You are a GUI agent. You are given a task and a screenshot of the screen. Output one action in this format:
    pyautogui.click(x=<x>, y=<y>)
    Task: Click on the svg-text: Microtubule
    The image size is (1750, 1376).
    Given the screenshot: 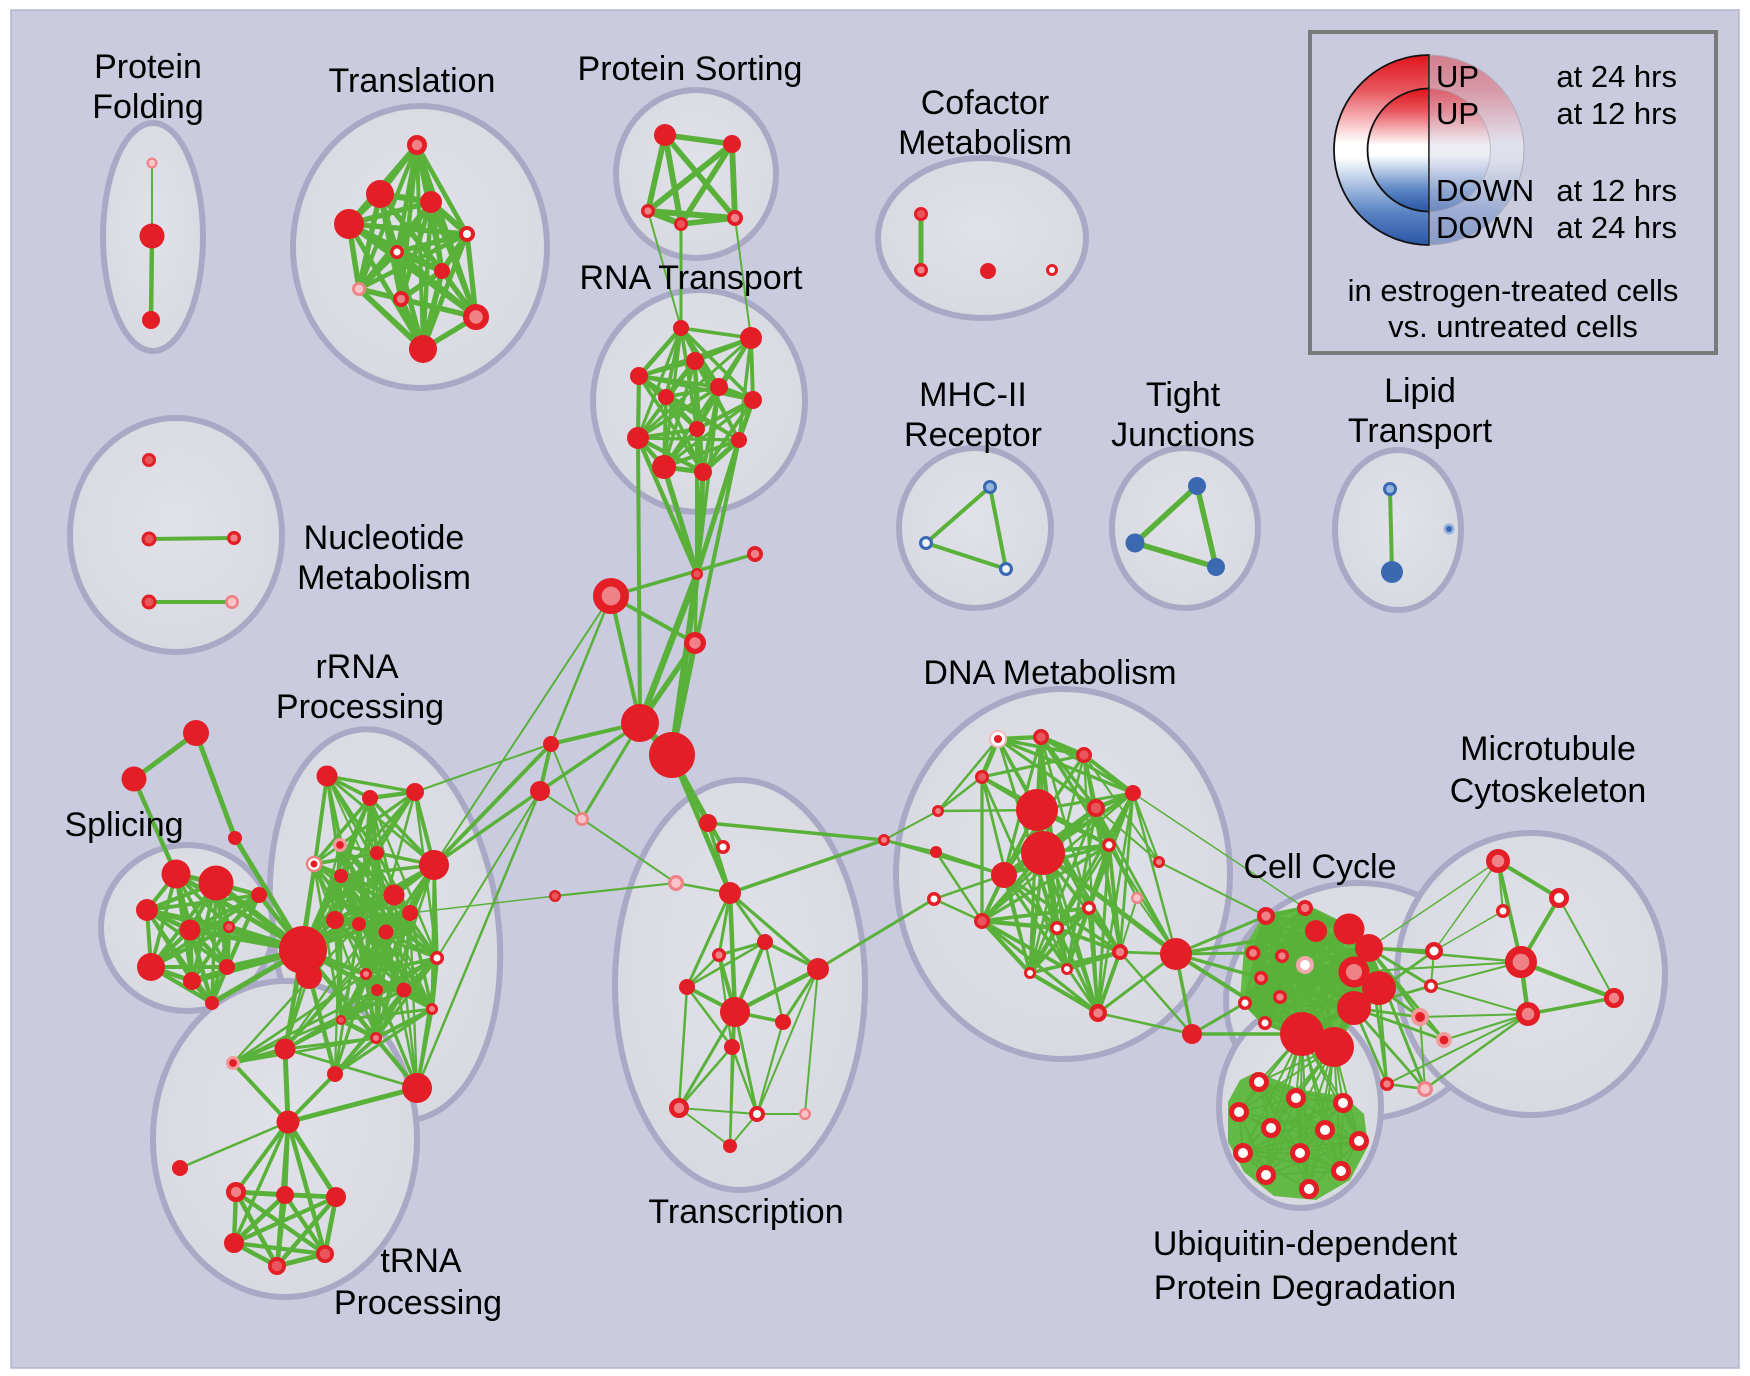 What is the action you would take?
    pyautogui.click(x=1548, y=749)
    